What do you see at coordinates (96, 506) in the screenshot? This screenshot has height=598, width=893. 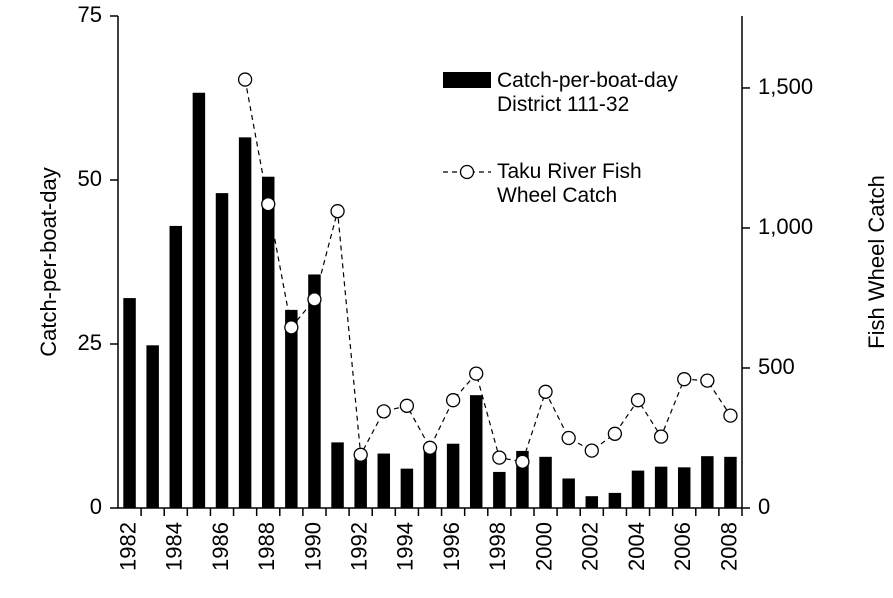 I see `y-tick-label: 0` at bounding box center [96, 506].